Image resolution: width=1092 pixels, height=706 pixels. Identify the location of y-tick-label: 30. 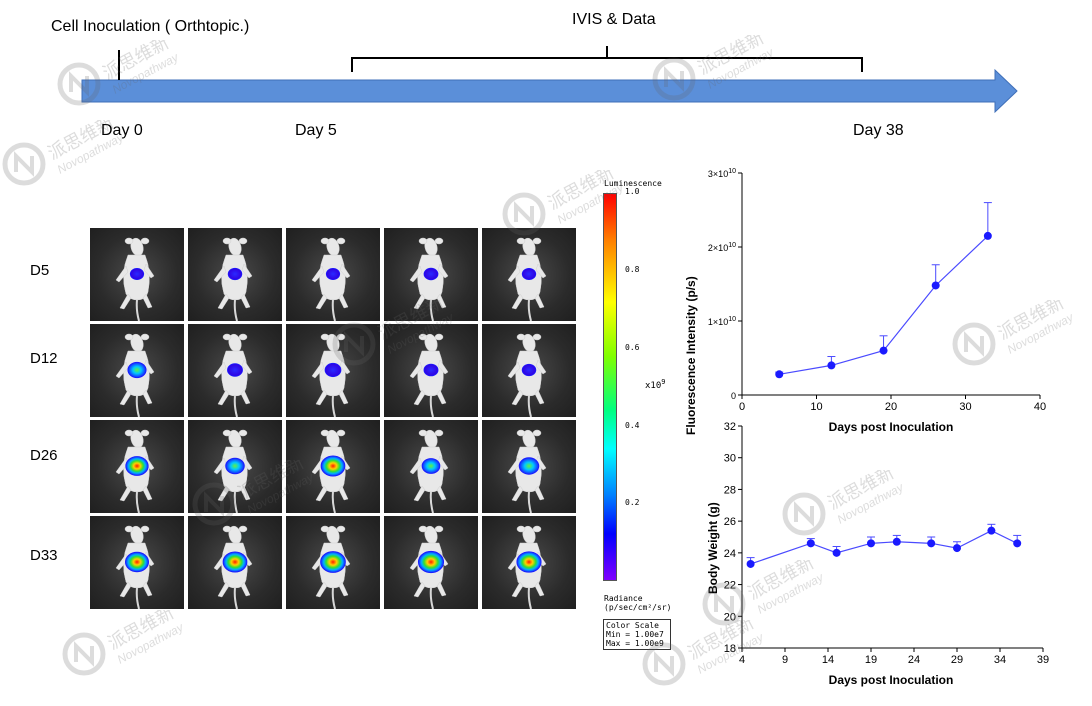
(730, 459).